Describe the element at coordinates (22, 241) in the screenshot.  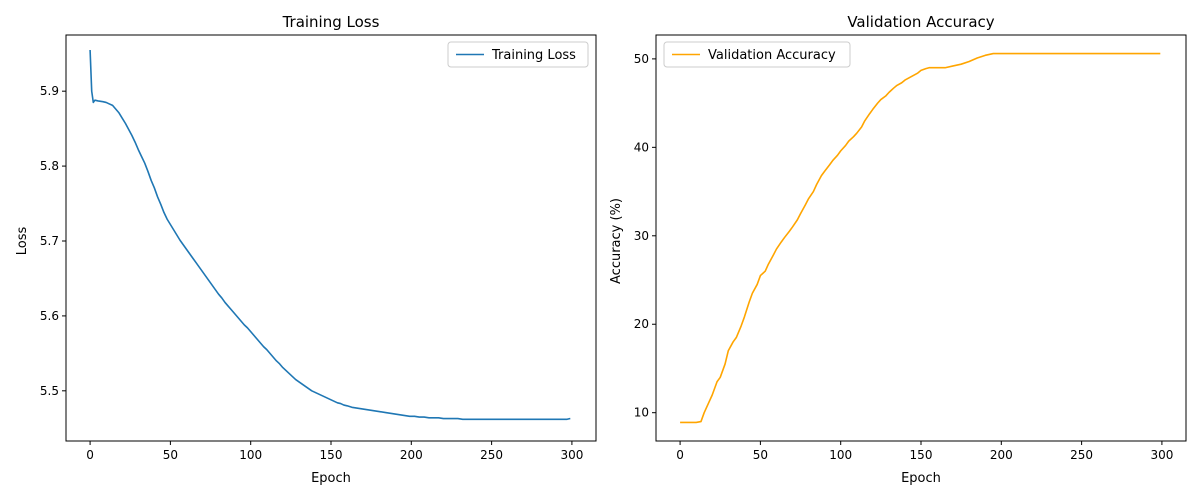
I see `y-axis-label: Loss` at that location.